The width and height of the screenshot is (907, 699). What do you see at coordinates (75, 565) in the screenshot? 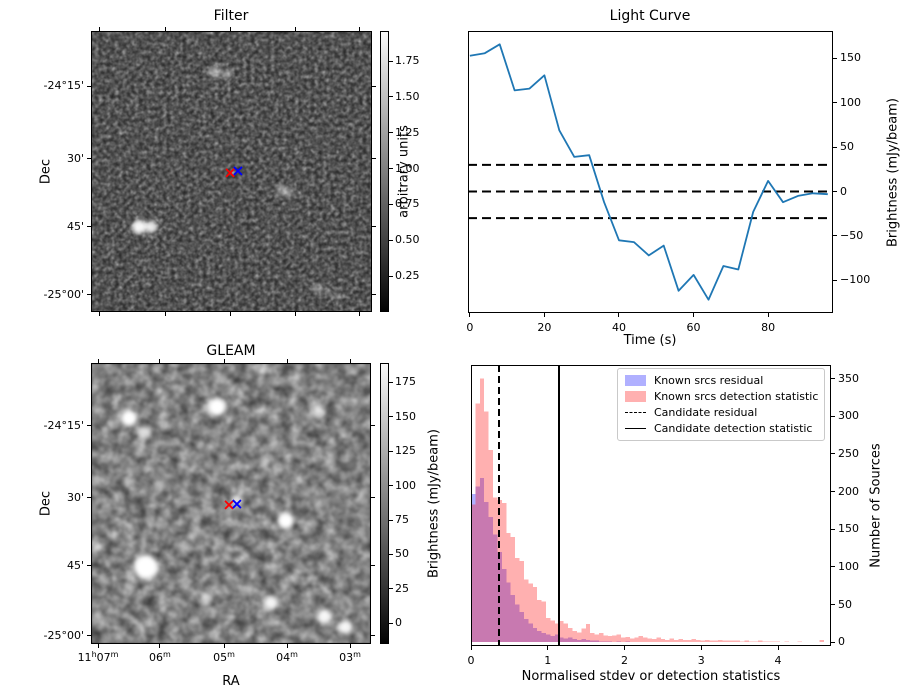
I see `gleam-y-tick-label: 45'` at bounding box center [75, 565].